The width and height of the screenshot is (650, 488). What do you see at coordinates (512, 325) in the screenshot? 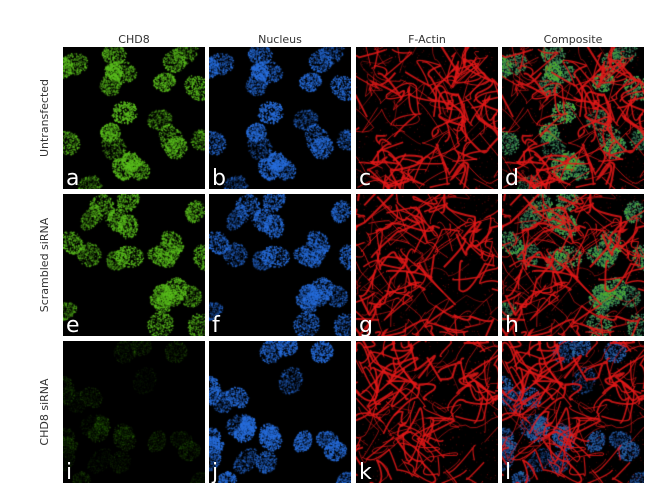
I see `panel-letter: h` at bounding box center [512, 325].